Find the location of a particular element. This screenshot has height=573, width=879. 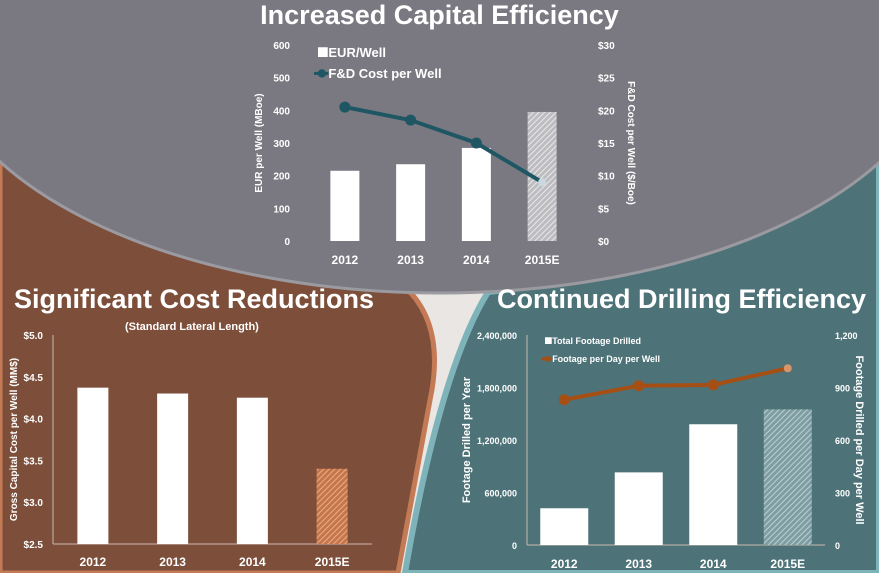

left-y-tick-label: $4.5 is located at coordinates (34, 378).